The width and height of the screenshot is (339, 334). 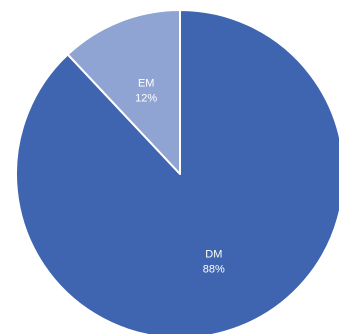 I want to click on slice-name-label: DM, so click(x=213, y=254).